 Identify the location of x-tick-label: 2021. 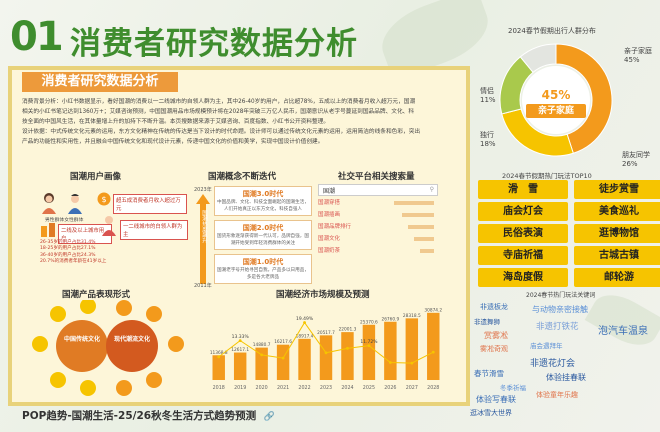
(283, 388).